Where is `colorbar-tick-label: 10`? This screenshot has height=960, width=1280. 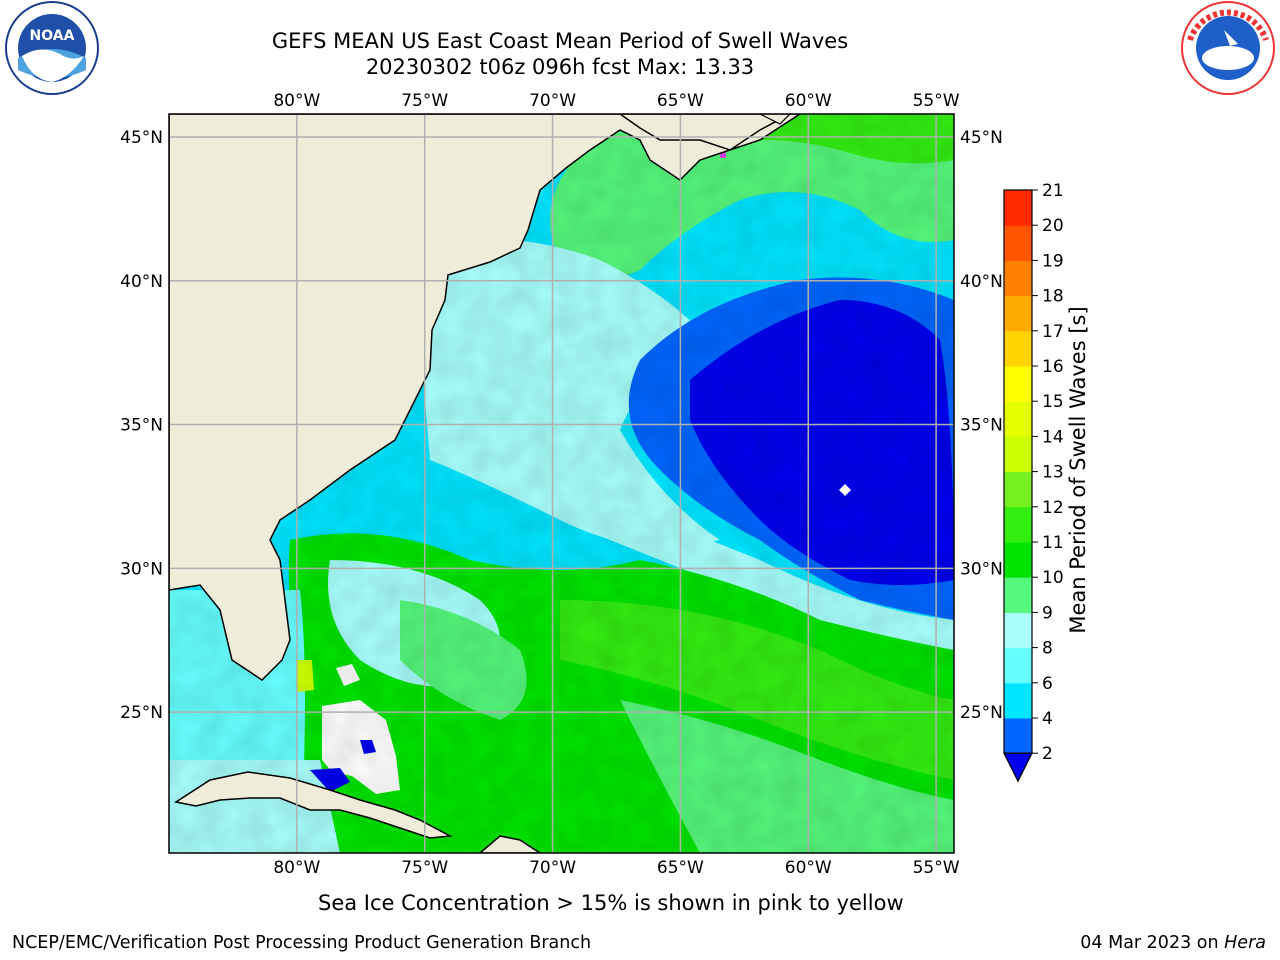
colorbar-tick-label: 10 is located at coordinates (1053, 578).